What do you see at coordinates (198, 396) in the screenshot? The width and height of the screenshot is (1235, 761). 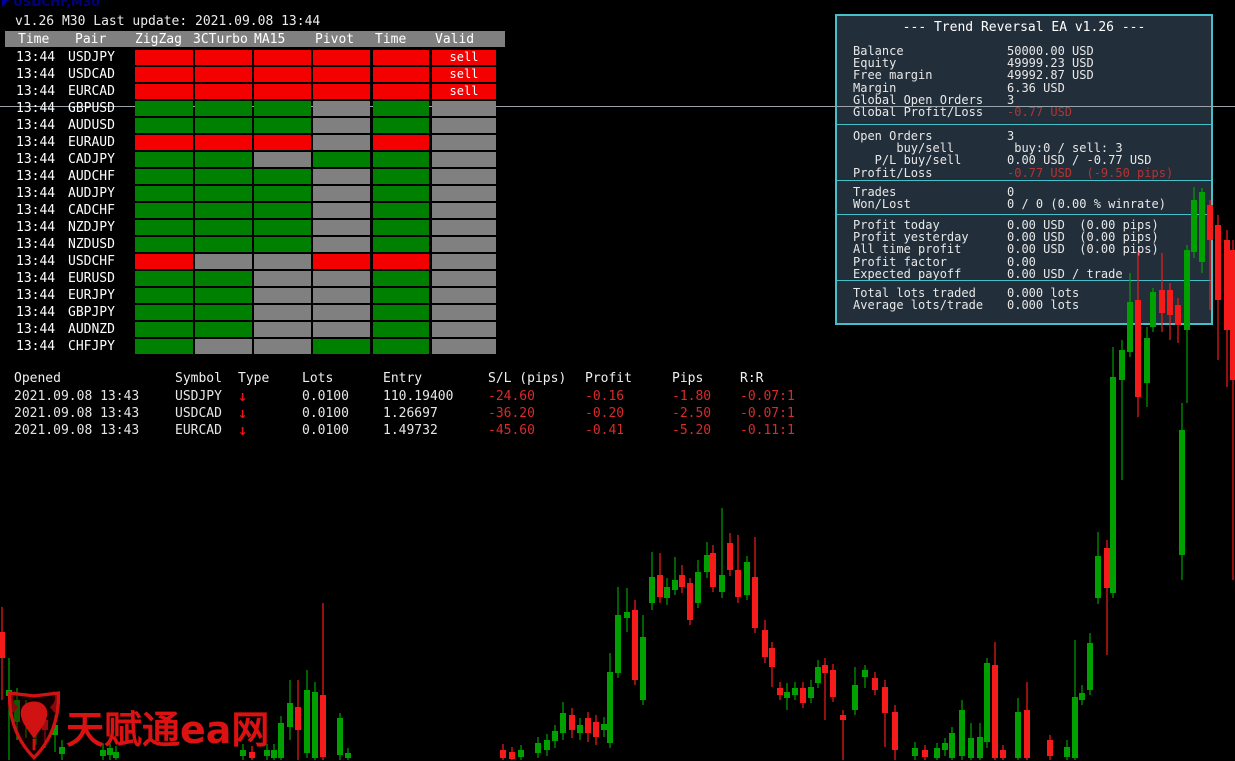 I see `trade-symbol: USDJPY` at bounding box center [198, 396].